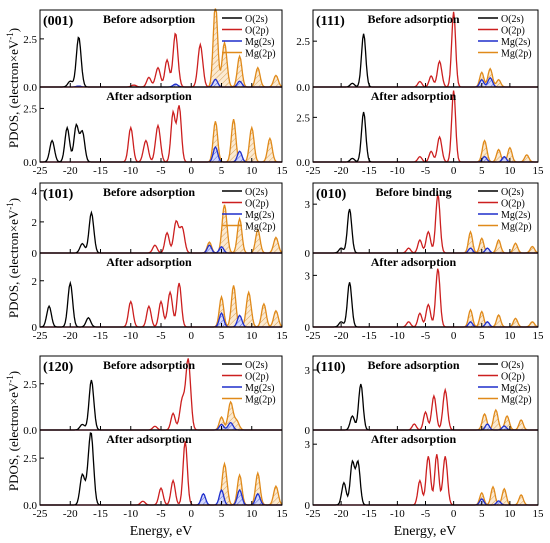  Describe the element at coordinates (331, 194) in the screenshot. I see `facet-label: (010)` at that location.